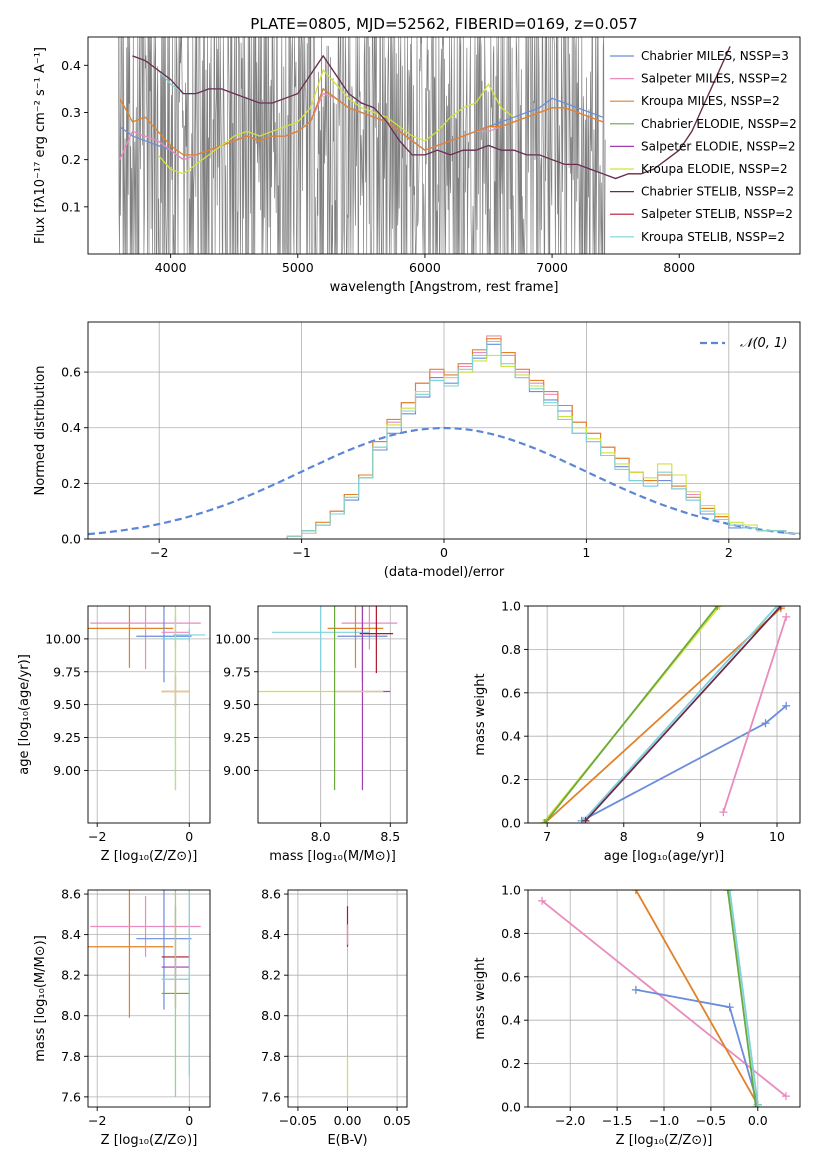 Image resolution: width=819 pixels, height=1170 pixels. I want to click on x-tick-label: 8.5, so click(390, 836).